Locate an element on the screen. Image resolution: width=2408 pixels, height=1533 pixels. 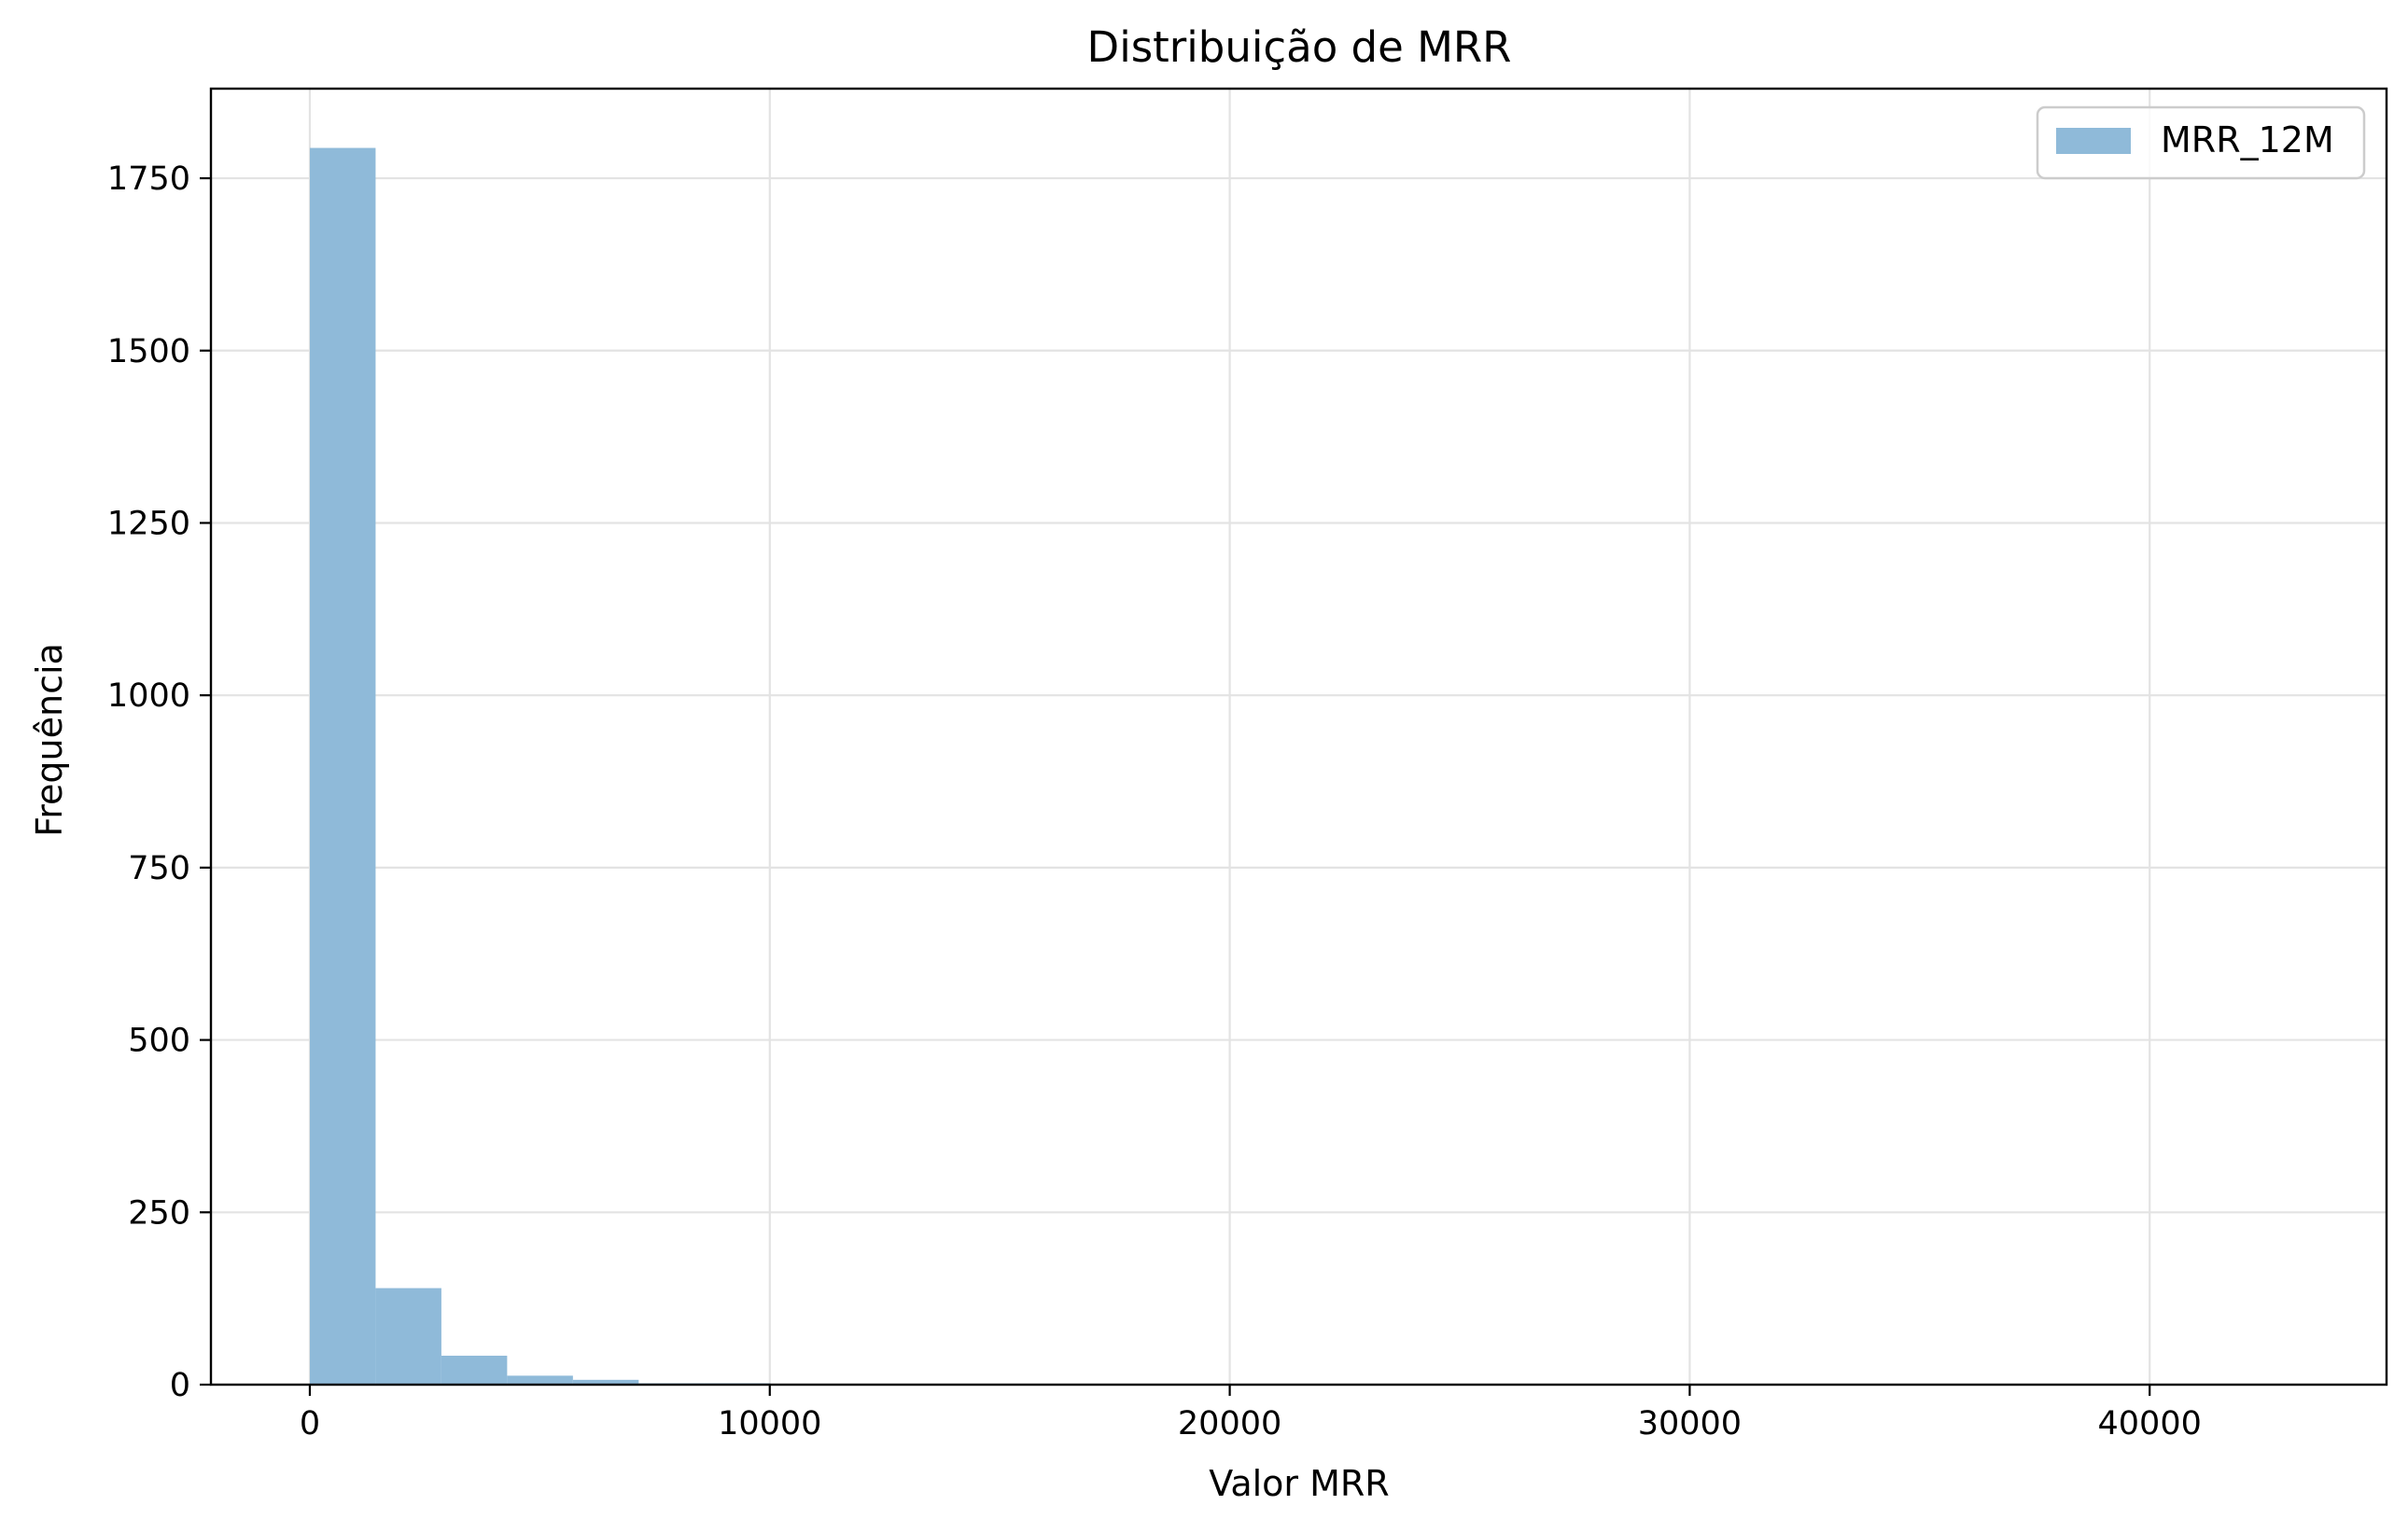
legend: MRR_12M is located at coordinates (2201, 143).